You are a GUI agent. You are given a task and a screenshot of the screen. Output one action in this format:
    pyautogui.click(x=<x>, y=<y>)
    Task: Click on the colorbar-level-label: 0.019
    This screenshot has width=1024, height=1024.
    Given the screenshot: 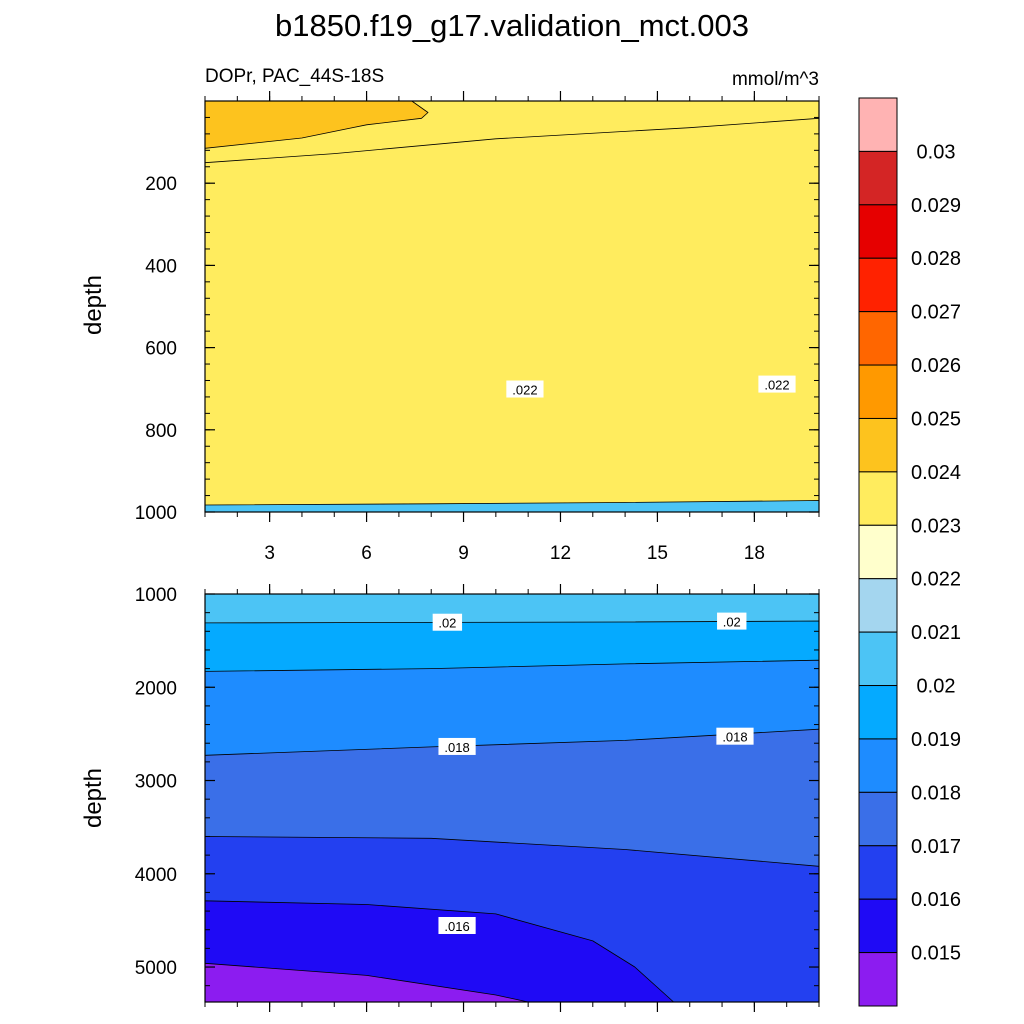 What is the action you would take?
    pyautogui.click(x=936, y=740)
    